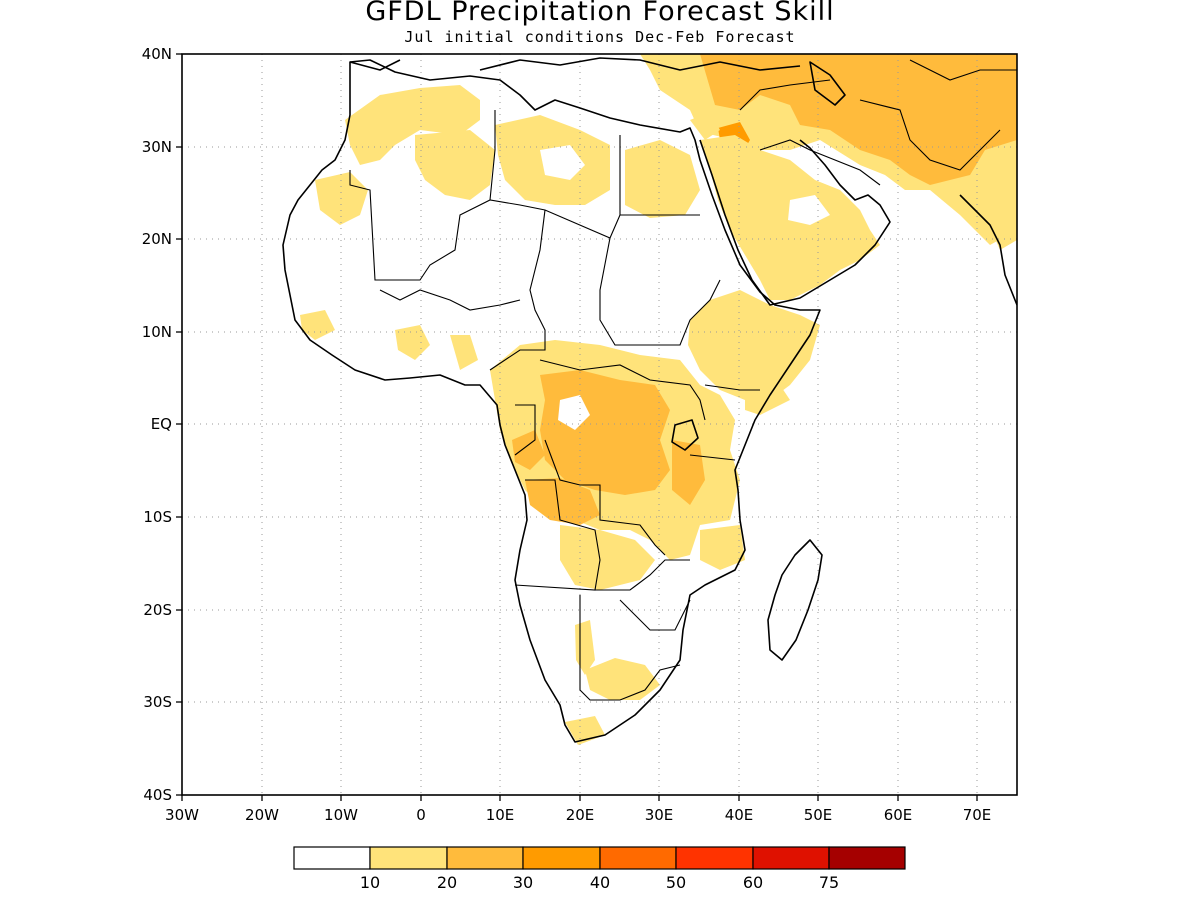 The image size is (1200, 900). I want to click on mediterranean-north, so click(575, 64).